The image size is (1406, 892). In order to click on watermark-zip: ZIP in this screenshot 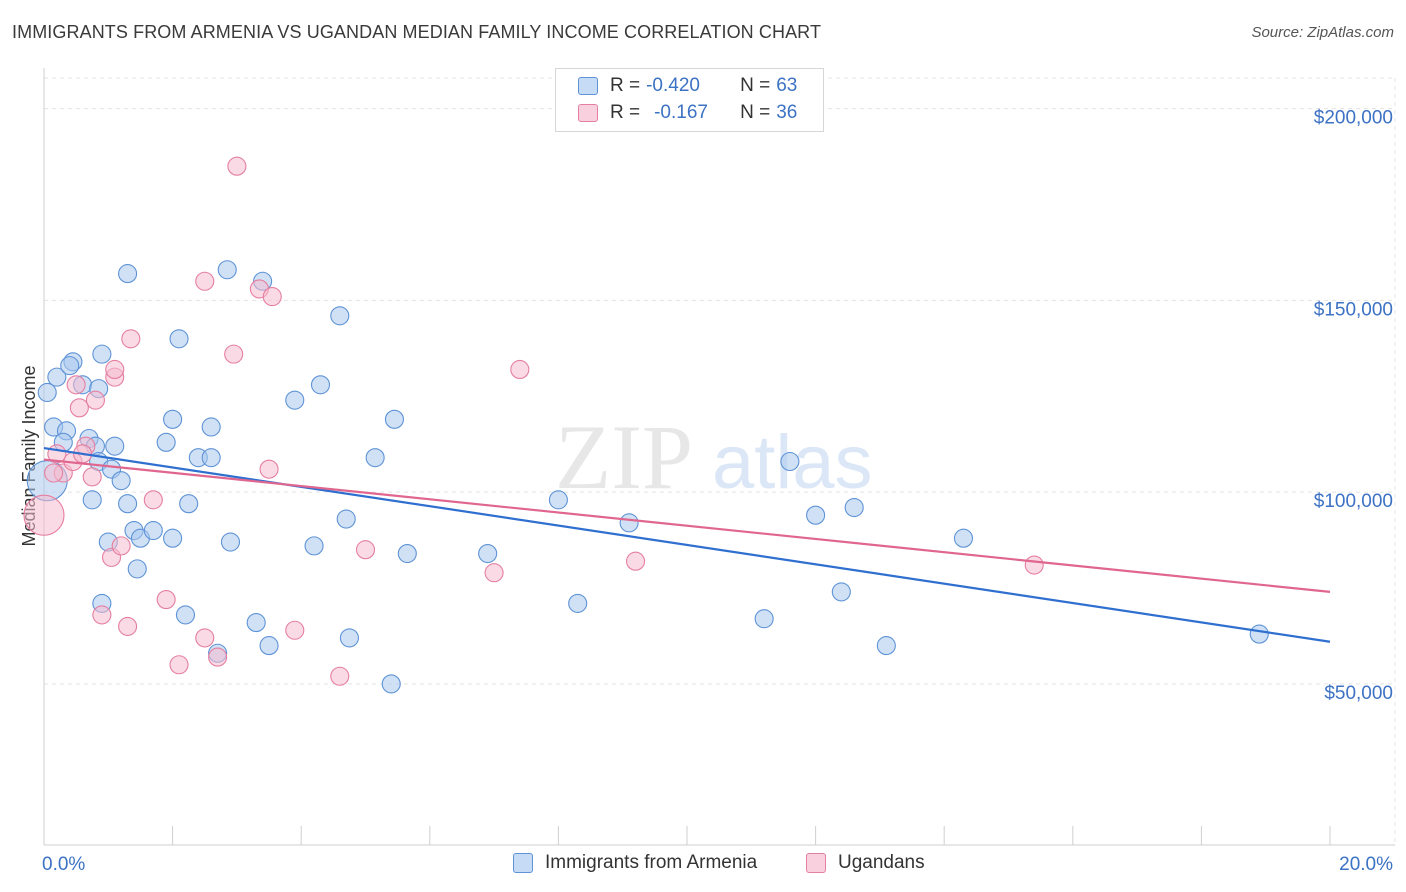, I will do `click(624, 457)`.